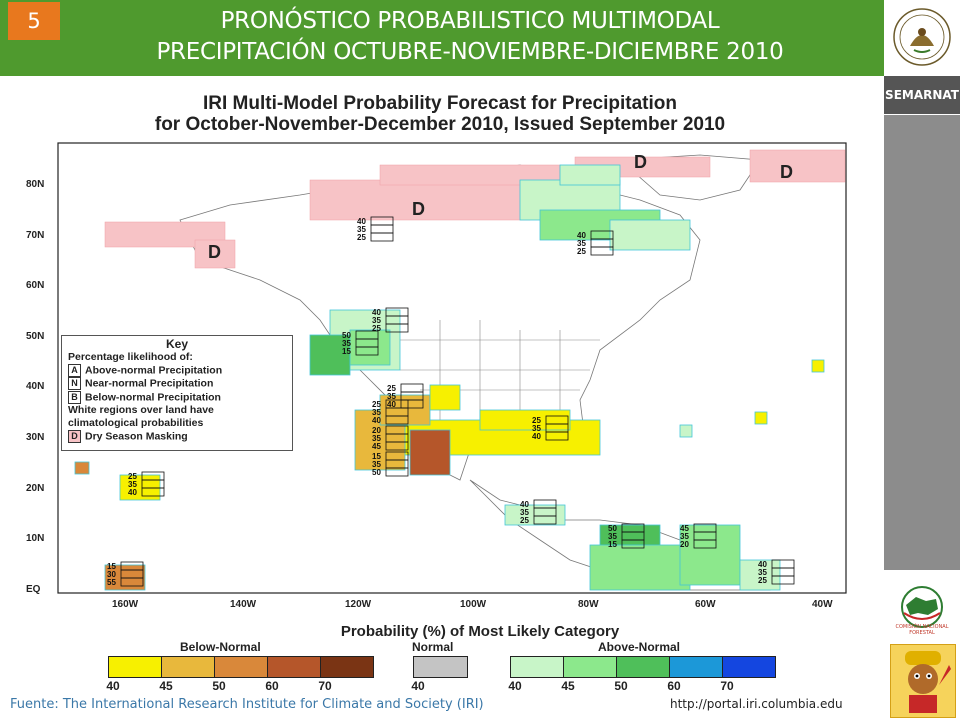 This screenshot has width=960, height=721. I want to click on legend-title: Probability (%) of Most Likely Category, so click(480, 631).